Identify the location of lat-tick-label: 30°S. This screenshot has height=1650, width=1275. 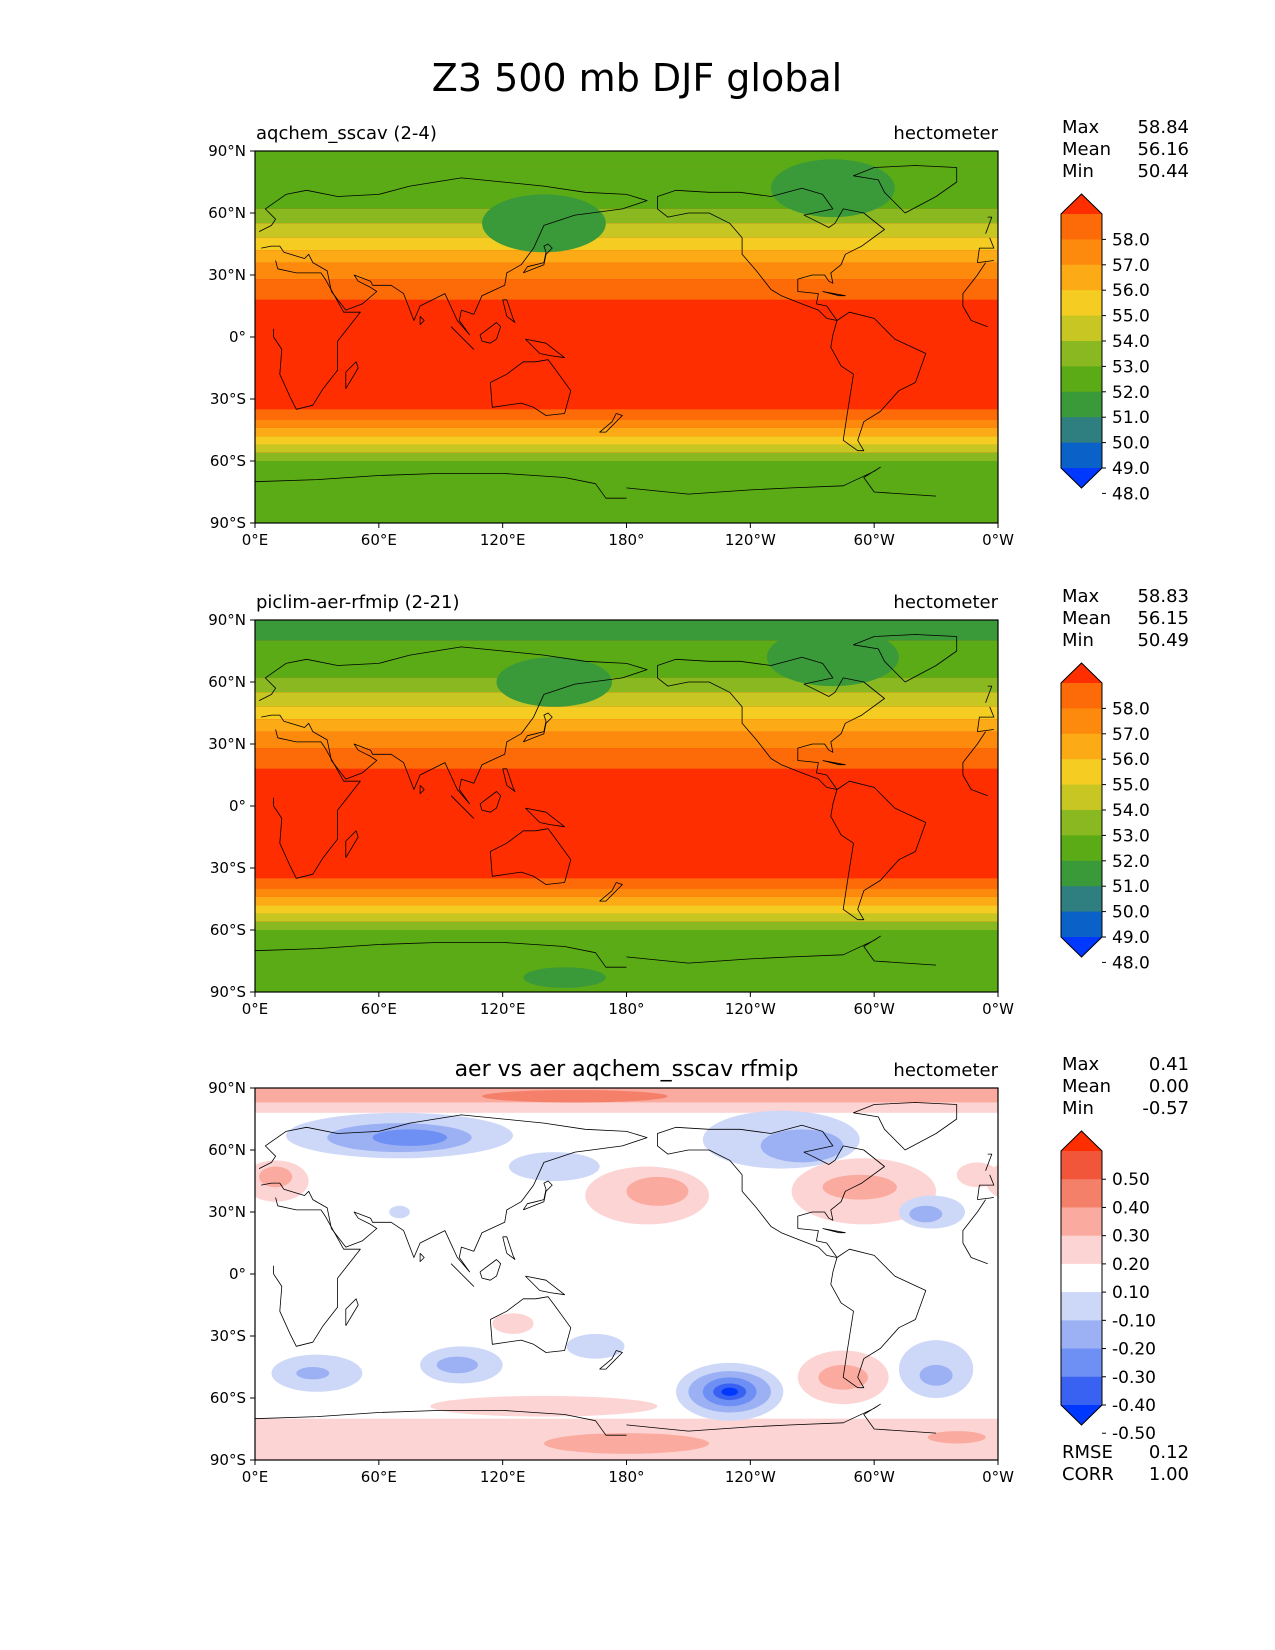
(228, 868).